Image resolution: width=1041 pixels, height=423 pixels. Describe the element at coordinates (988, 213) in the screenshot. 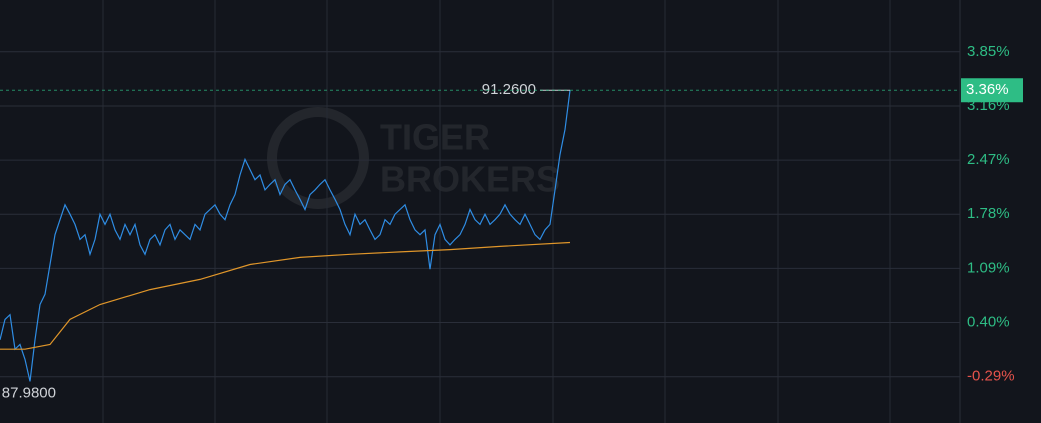

I see `y-tick-label: 1.78%` at that location.